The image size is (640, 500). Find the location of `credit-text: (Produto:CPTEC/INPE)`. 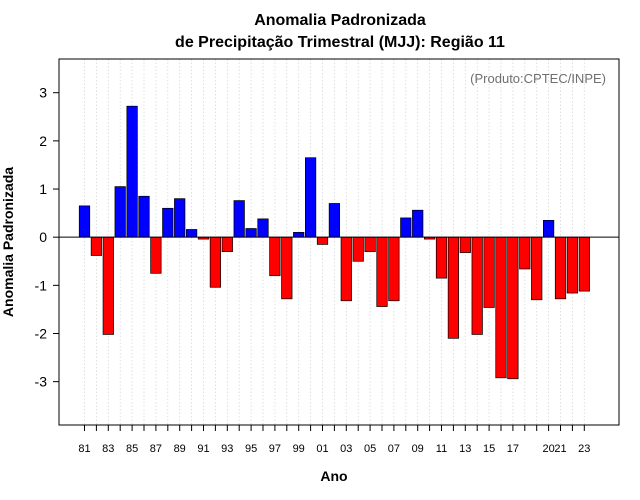

credit-text: (Produto:CPTEC/INPE) is located at coordinates (538, 78).